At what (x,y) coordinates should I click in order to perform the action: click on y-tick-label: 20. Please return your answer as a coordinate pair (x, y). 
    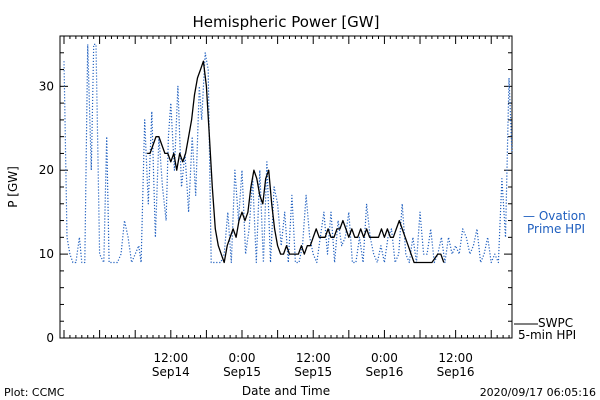
    Looking at the image, I should click on (46, 170).